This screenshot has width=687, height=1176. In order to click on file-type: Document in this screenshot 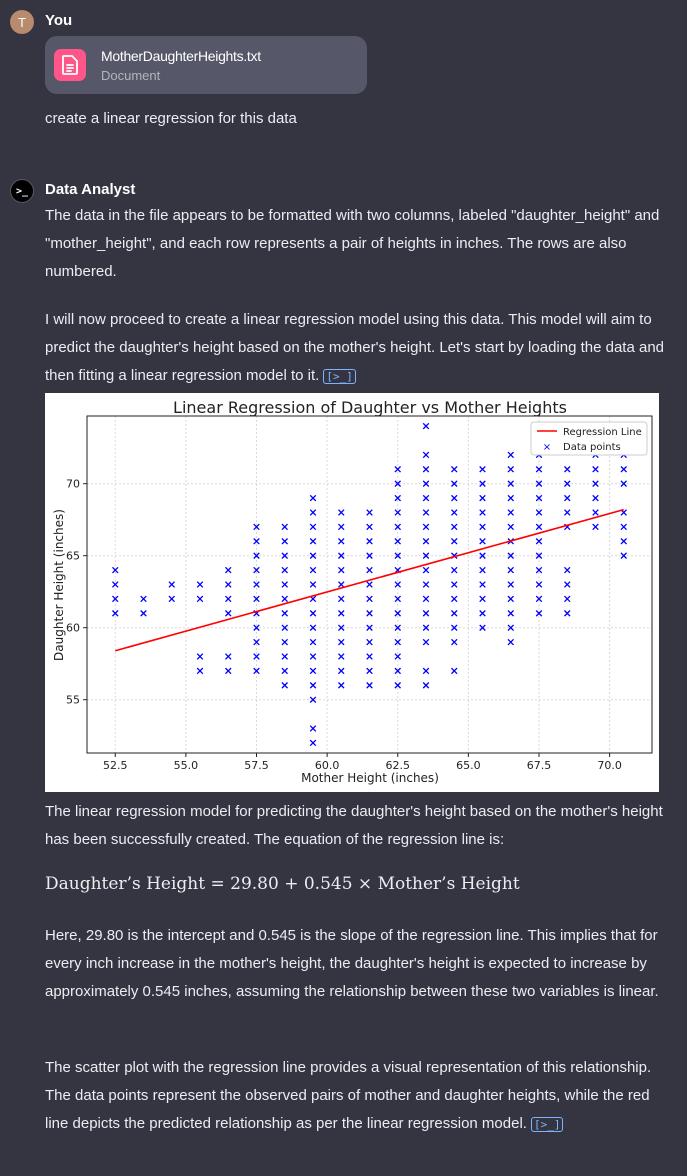, I will do `click(131, 75)`.